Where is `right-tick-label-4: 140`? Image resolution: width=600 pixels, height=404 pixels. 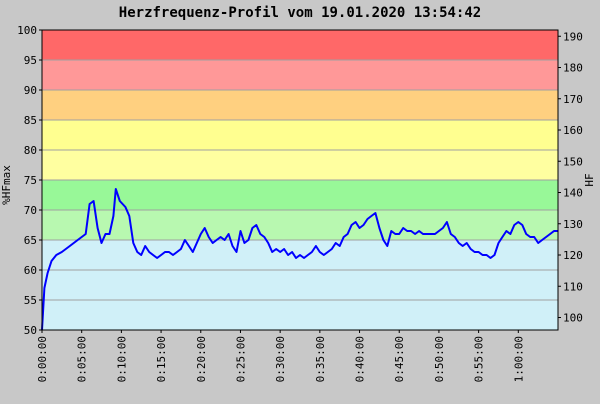
right-tick-label-4: 140 is located at coordinates (573, 193).